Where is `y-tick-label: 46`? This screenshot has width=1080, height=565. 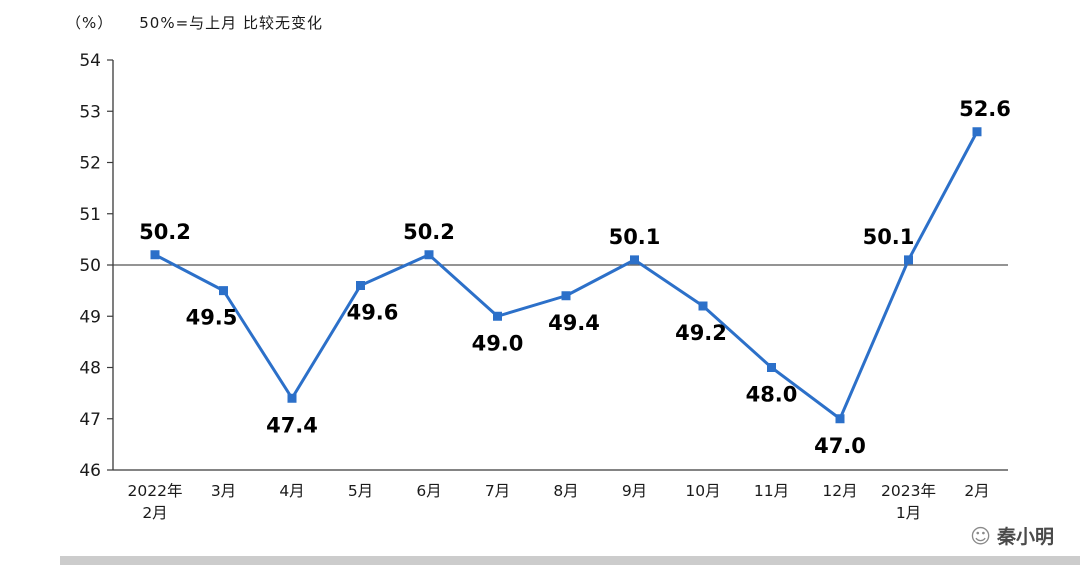
y-tick-label: 46 is located at coordinates (90, 471).